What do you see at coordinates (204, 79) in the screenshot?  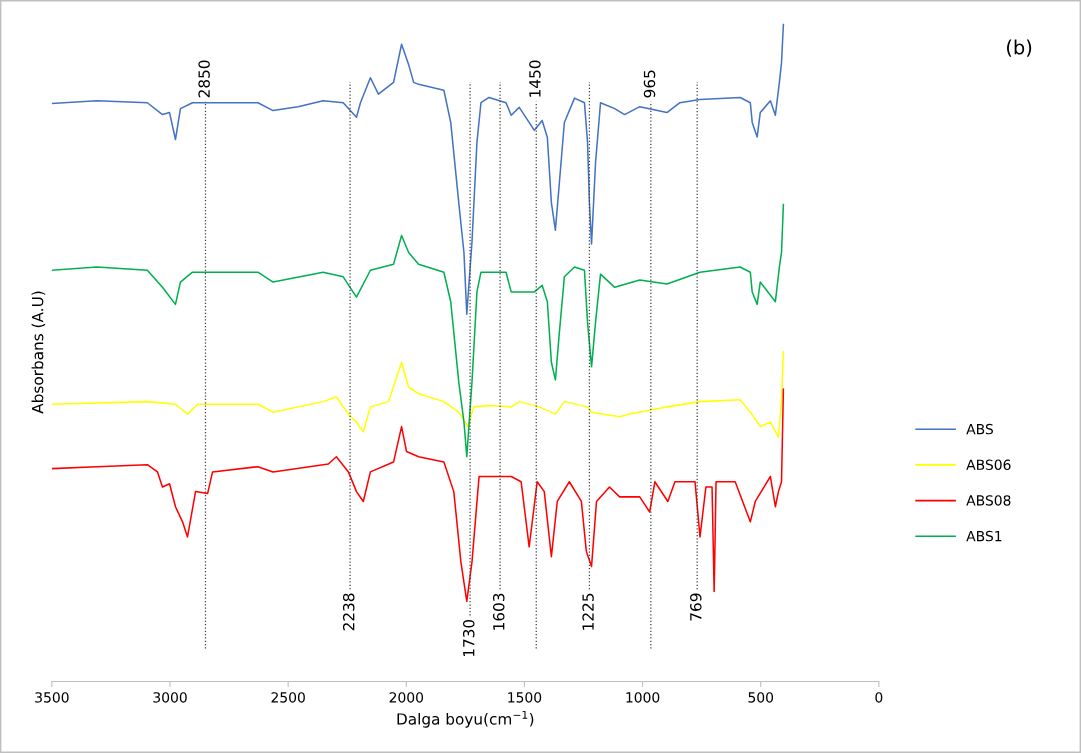 I see `ref-line-label: 2850` at bounding box center [204, 79].